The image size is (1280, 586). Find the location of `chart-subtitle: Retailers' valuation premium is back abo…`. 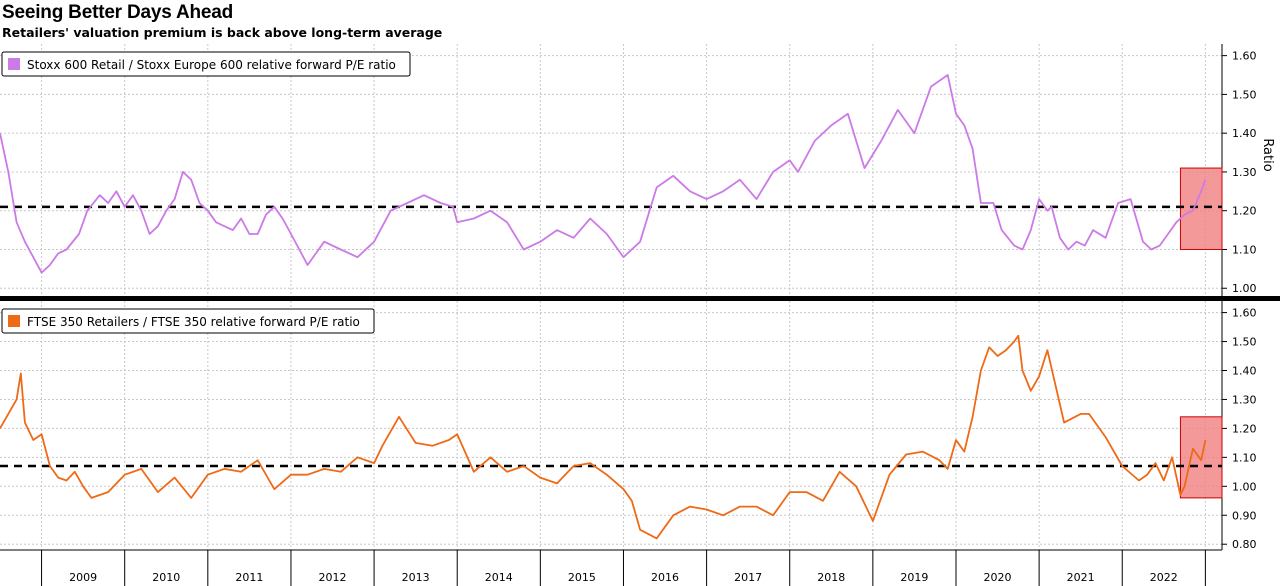

chart-subtitle: Retailers' valuation premium is back abo… is located at coordinates (222, 32).